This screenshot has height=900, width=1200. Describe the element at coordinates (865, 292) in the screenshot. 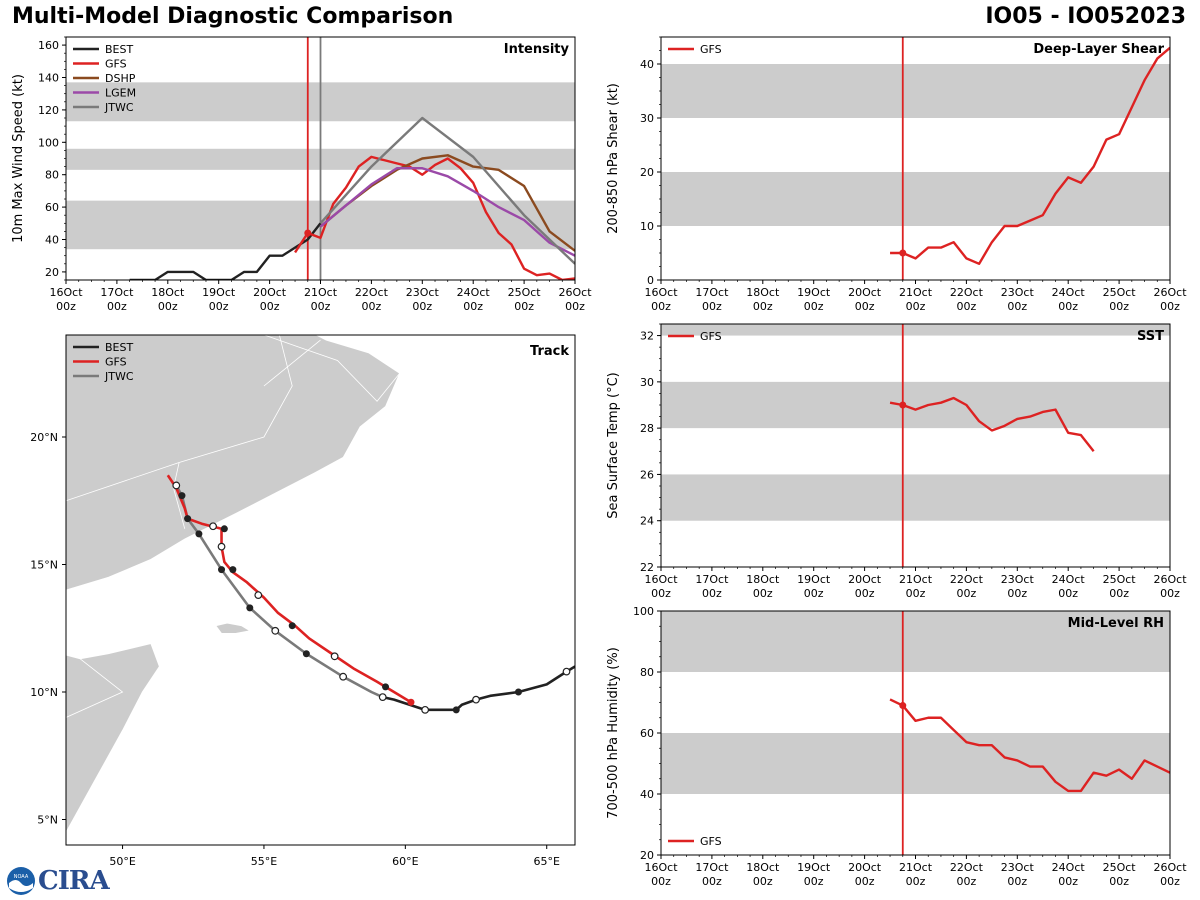

I see `shear-xtick-label: 20Oct` at that location.